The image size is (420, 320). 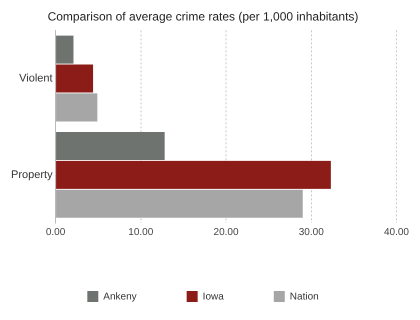 What do you see at coordinates (32, 174) in the screenshot?
I see `y-tick-label: Property` at bounding box center [32, 174].